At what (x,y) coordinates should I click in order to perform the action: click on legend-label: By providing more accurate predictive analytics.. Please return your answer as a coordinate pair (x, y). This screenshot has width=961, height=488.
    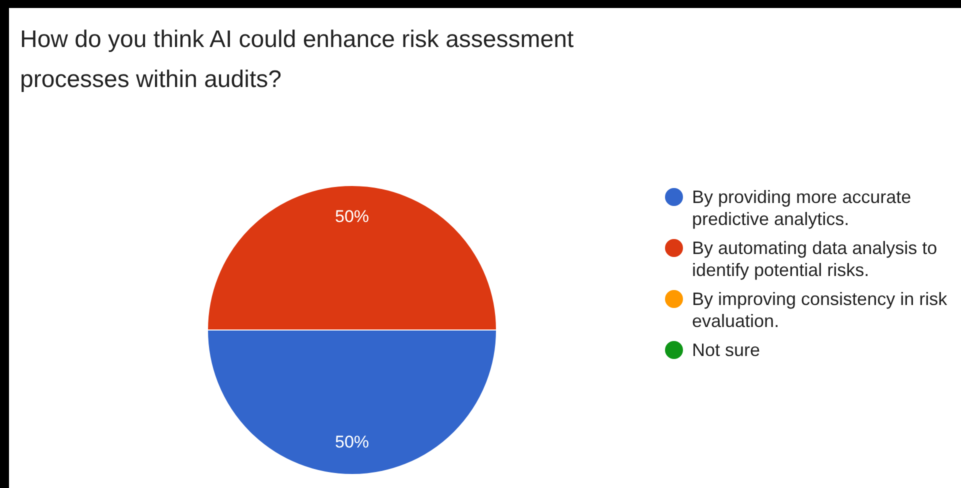
    Looking at the image, I should click on (802, 208).